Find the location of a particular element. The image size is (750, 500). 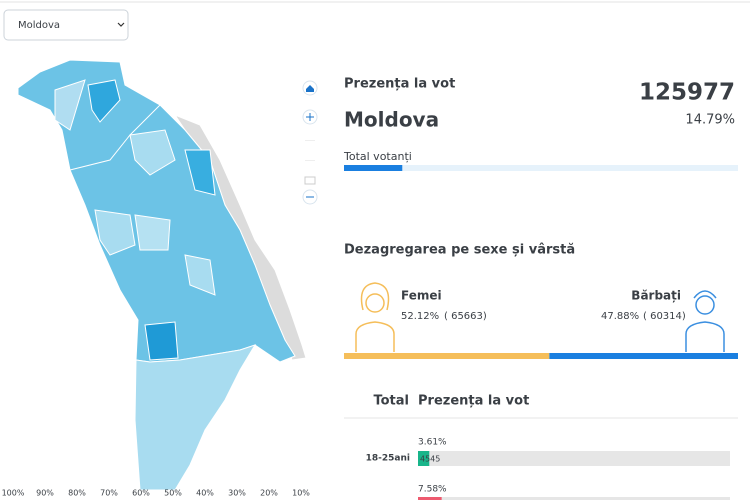

legend-label: 30% is located at coordinates (237, 493).